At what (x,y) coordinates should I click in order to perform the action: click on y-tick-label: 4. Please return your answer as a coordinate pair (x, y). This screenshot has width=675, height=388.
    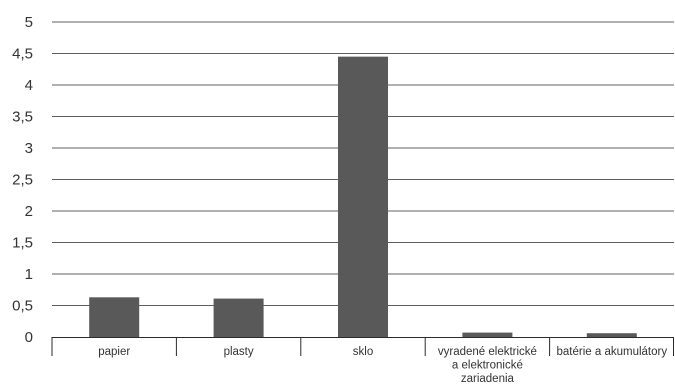
    Looking at the image, I should click on (29, 85).